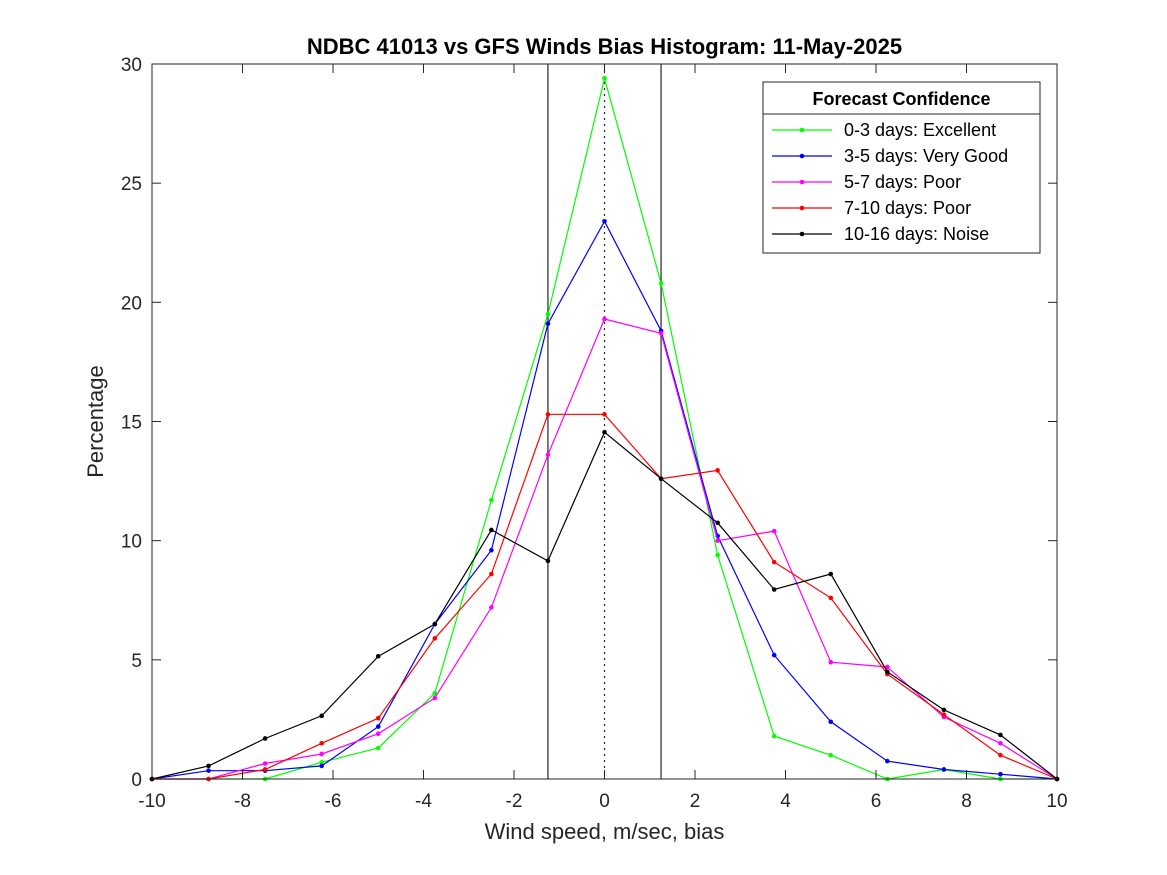  What do you see at coordinates (876, 801) in the screenshot?
I see `x-tick-label: 6` at bounding box center [876, 801].